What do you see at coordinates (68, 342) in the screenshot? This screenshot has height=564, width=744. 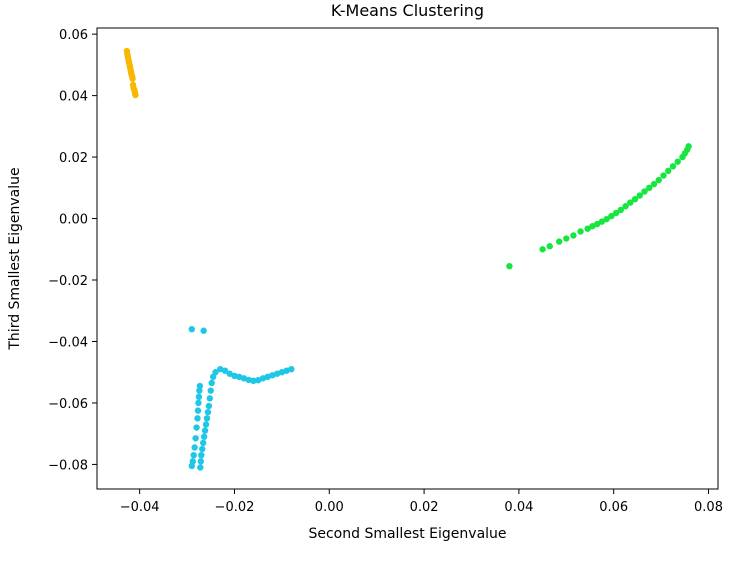 I see `y-tick-label: −0.04` at bounding box center [68, 342].